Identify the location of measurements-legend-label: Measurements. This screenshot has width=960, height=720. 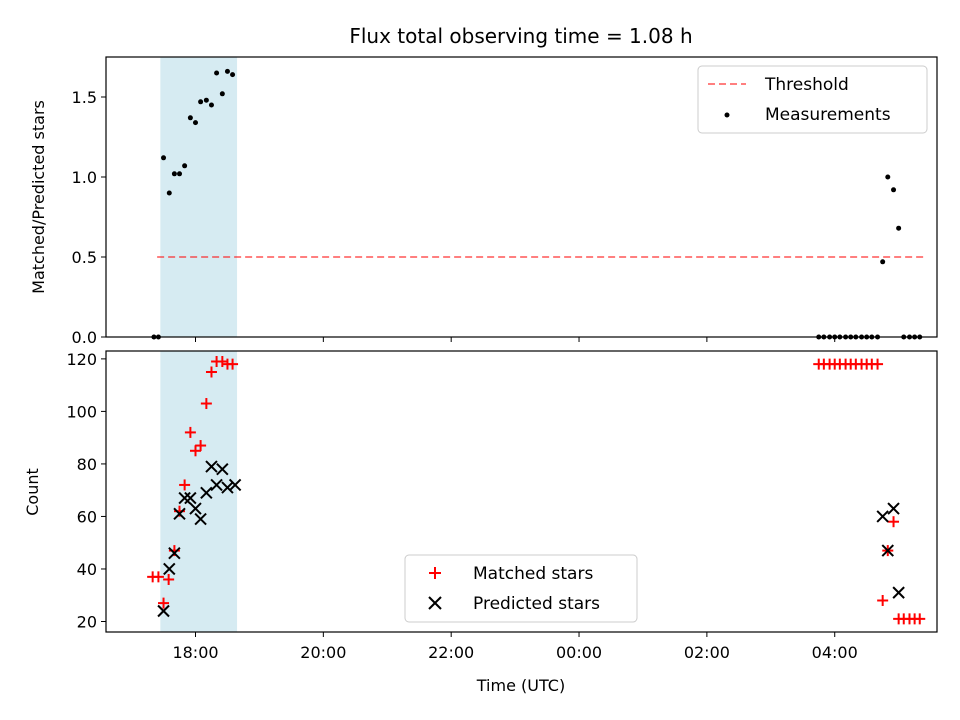
(828, 115).